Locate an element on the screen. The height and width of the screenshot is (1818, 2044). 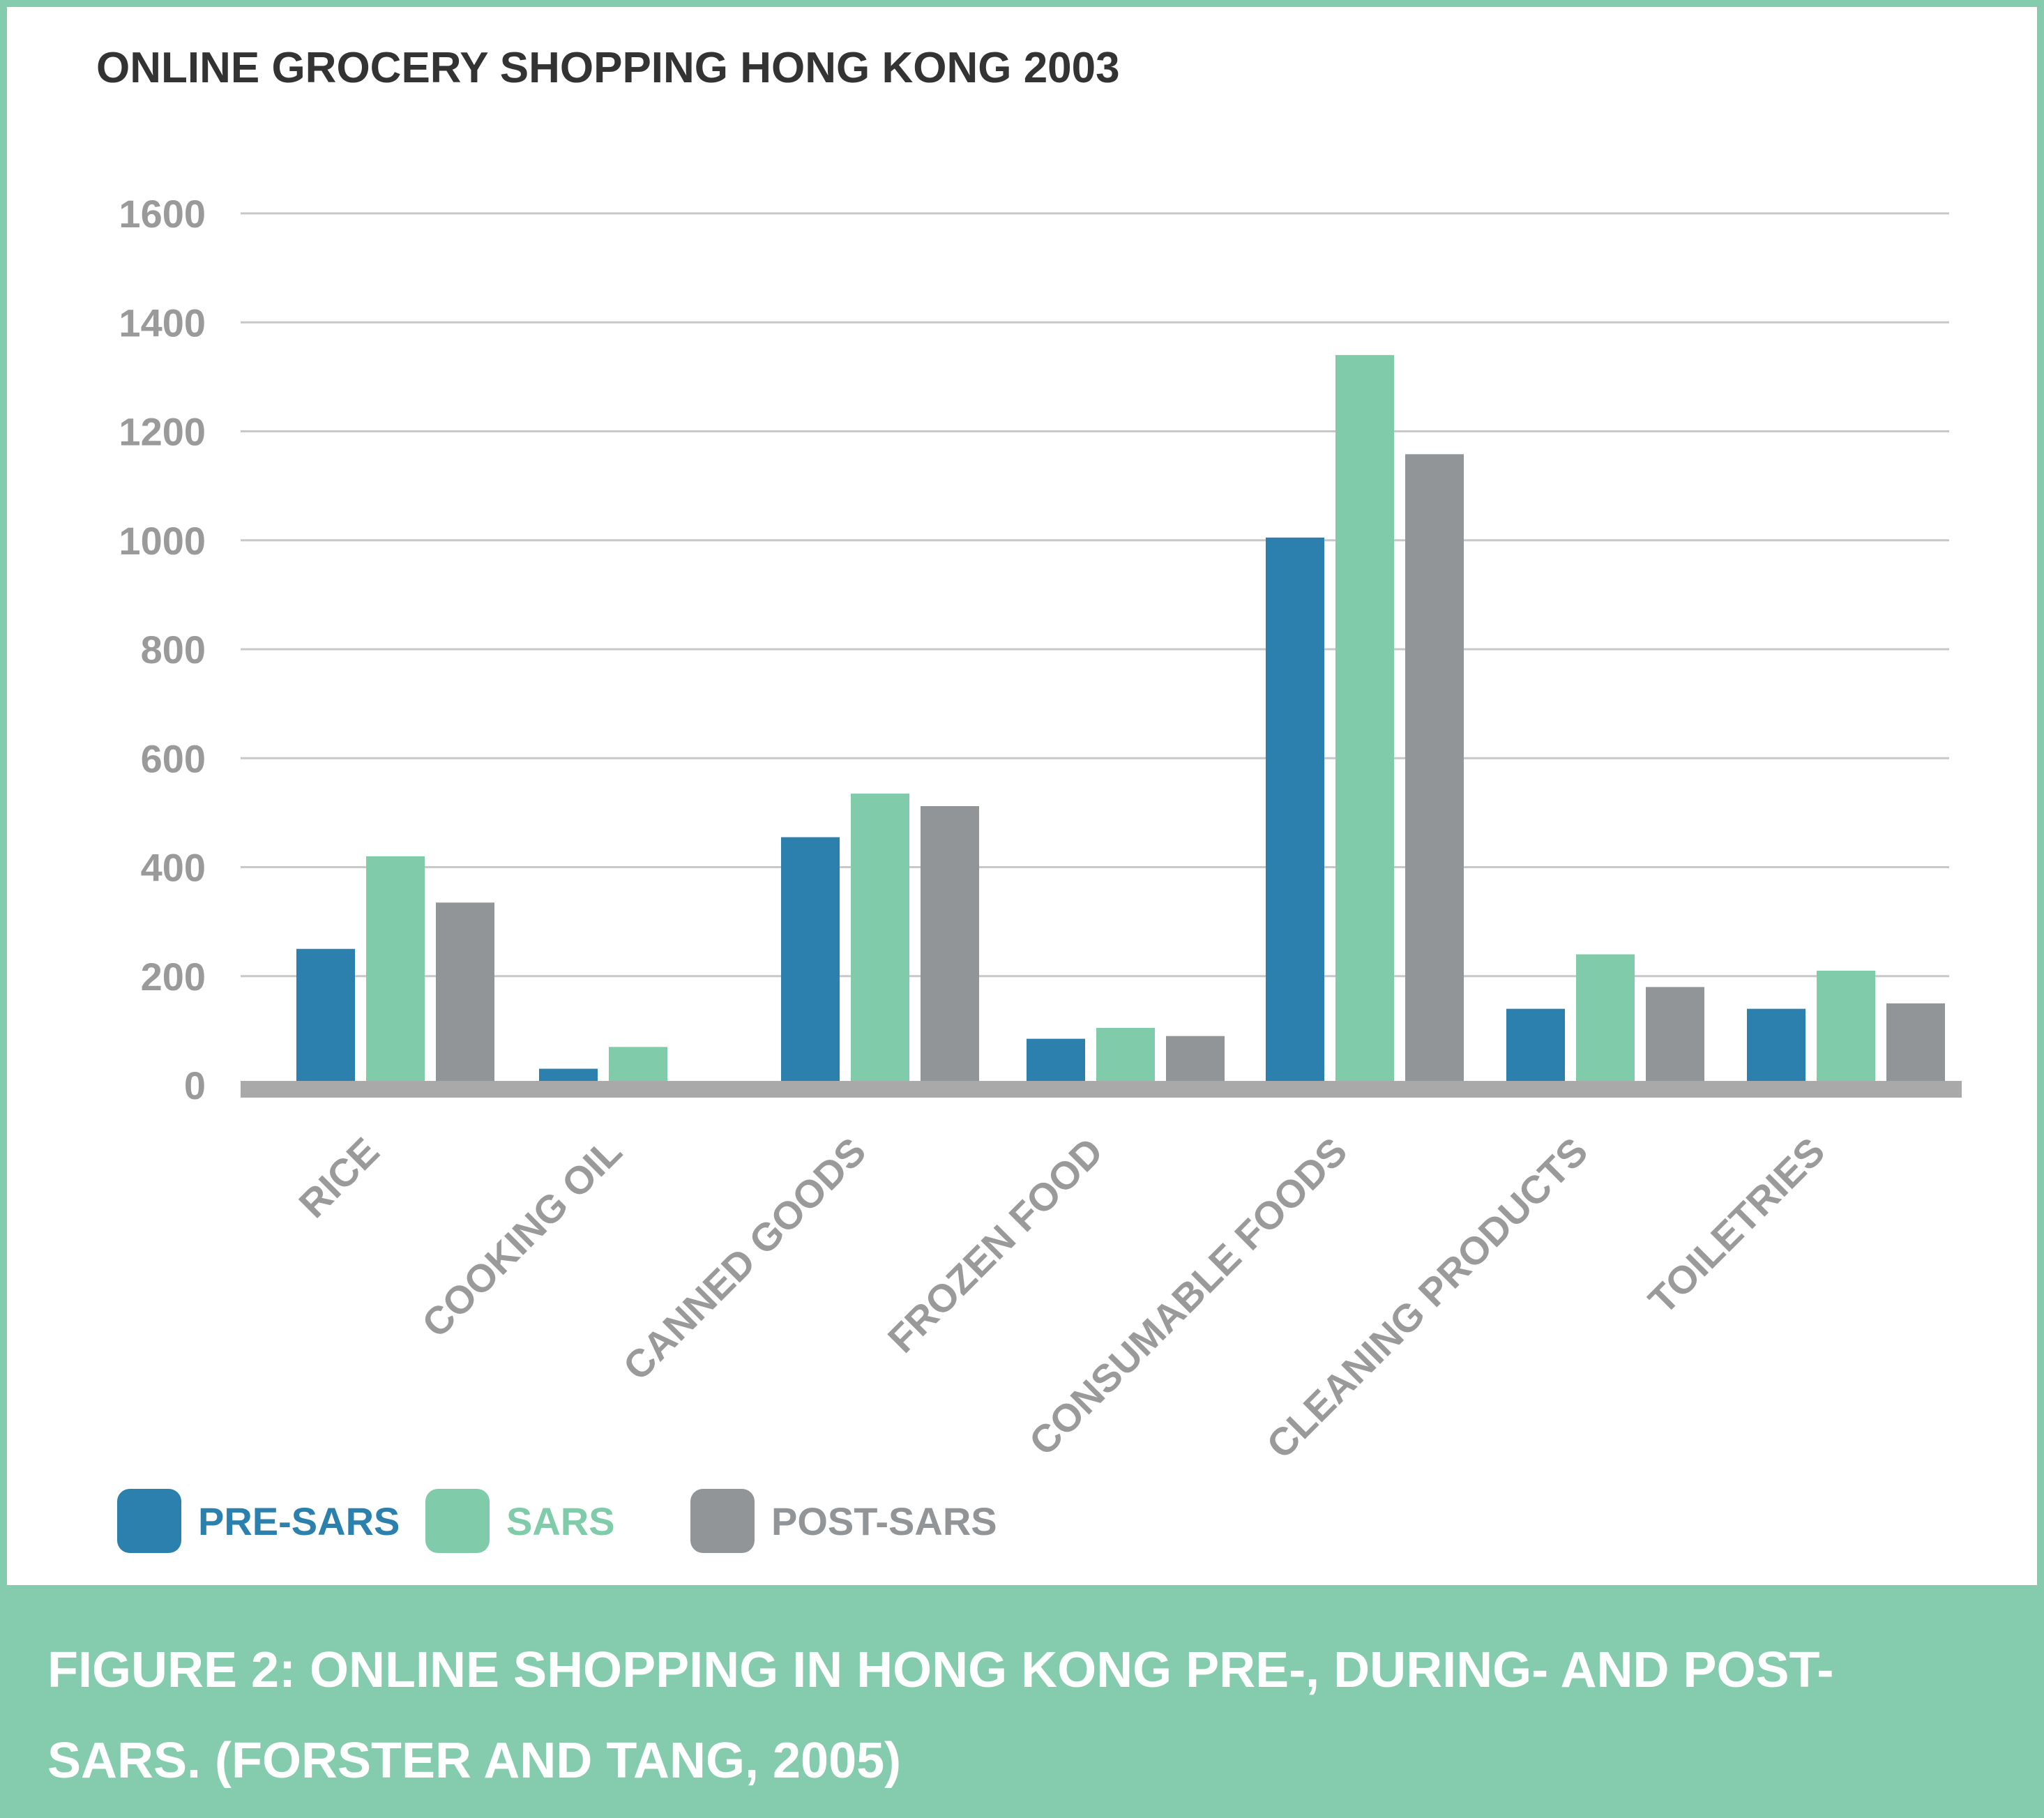
x-tick-label: CANNED GOODS is located at coordinates (744, 1259).